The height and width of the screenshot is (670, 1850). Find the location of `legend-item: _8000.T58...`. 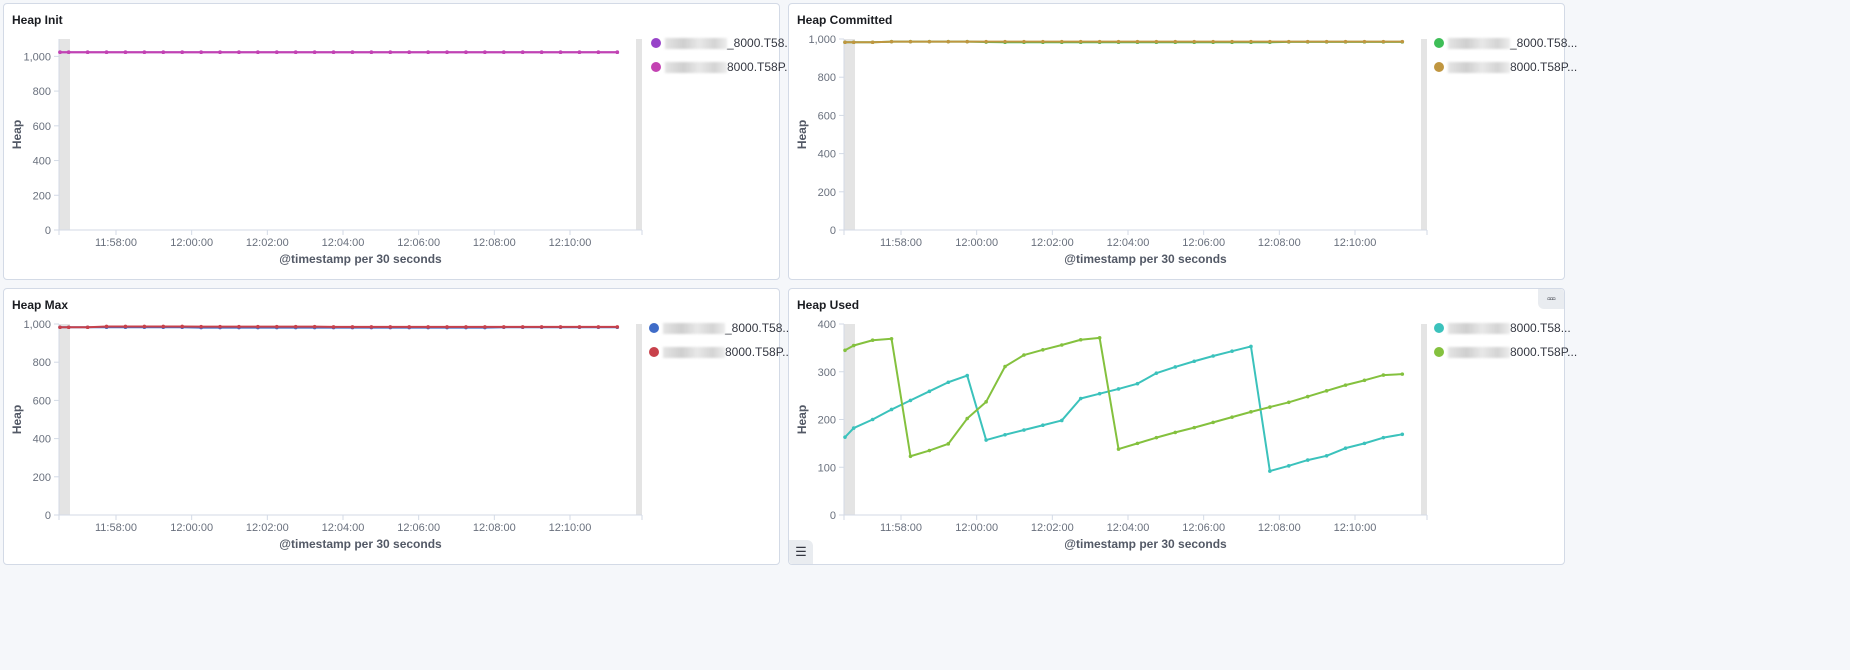

legend-item: _8000.T58... is located at coordinates (1505, 43).